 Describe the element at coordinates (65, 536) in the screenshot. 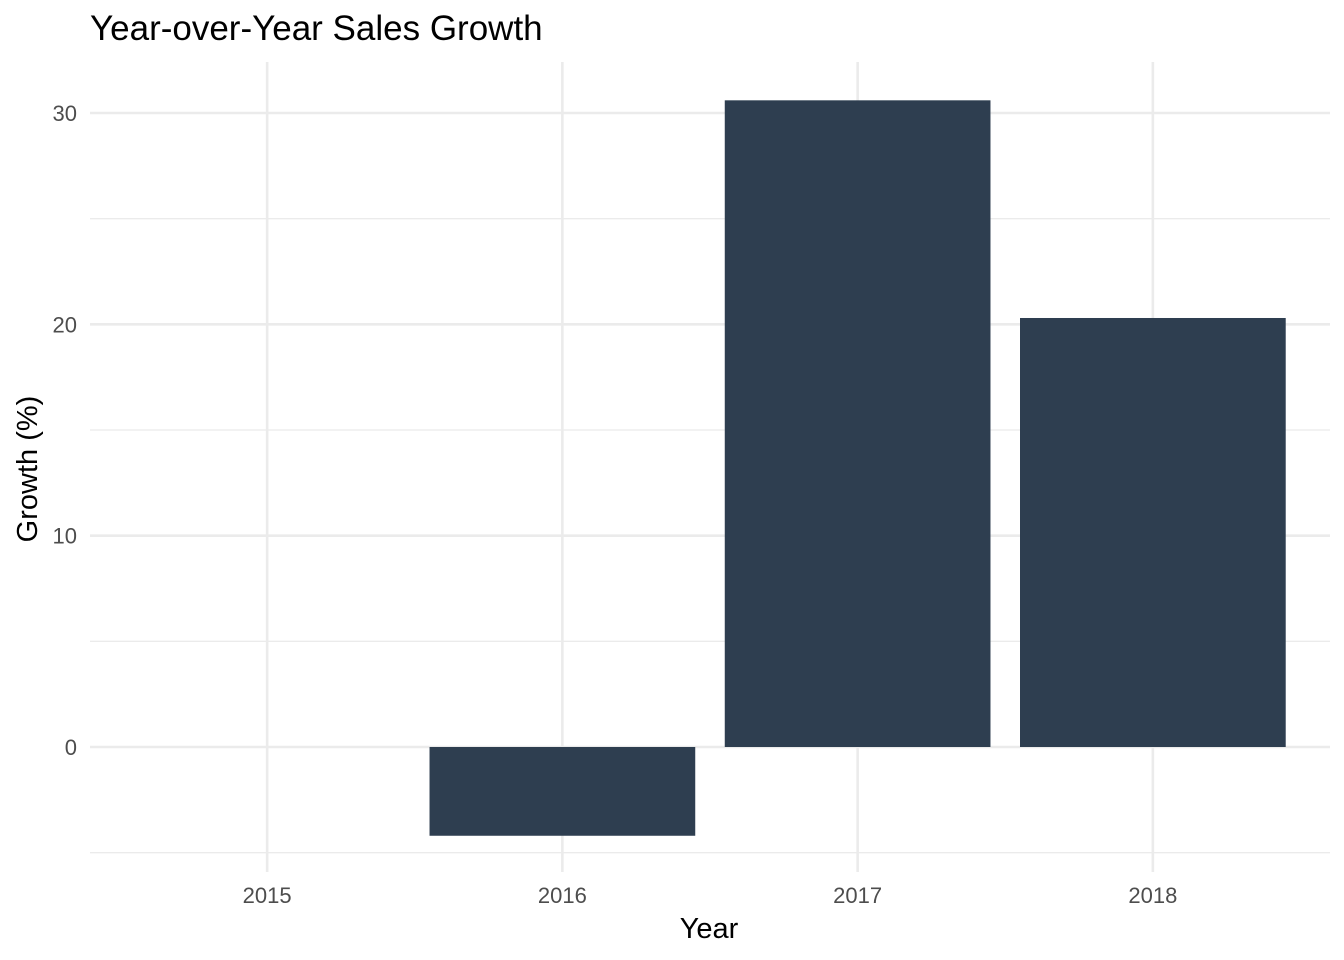

I see `y-tick-label: 10` at that location.